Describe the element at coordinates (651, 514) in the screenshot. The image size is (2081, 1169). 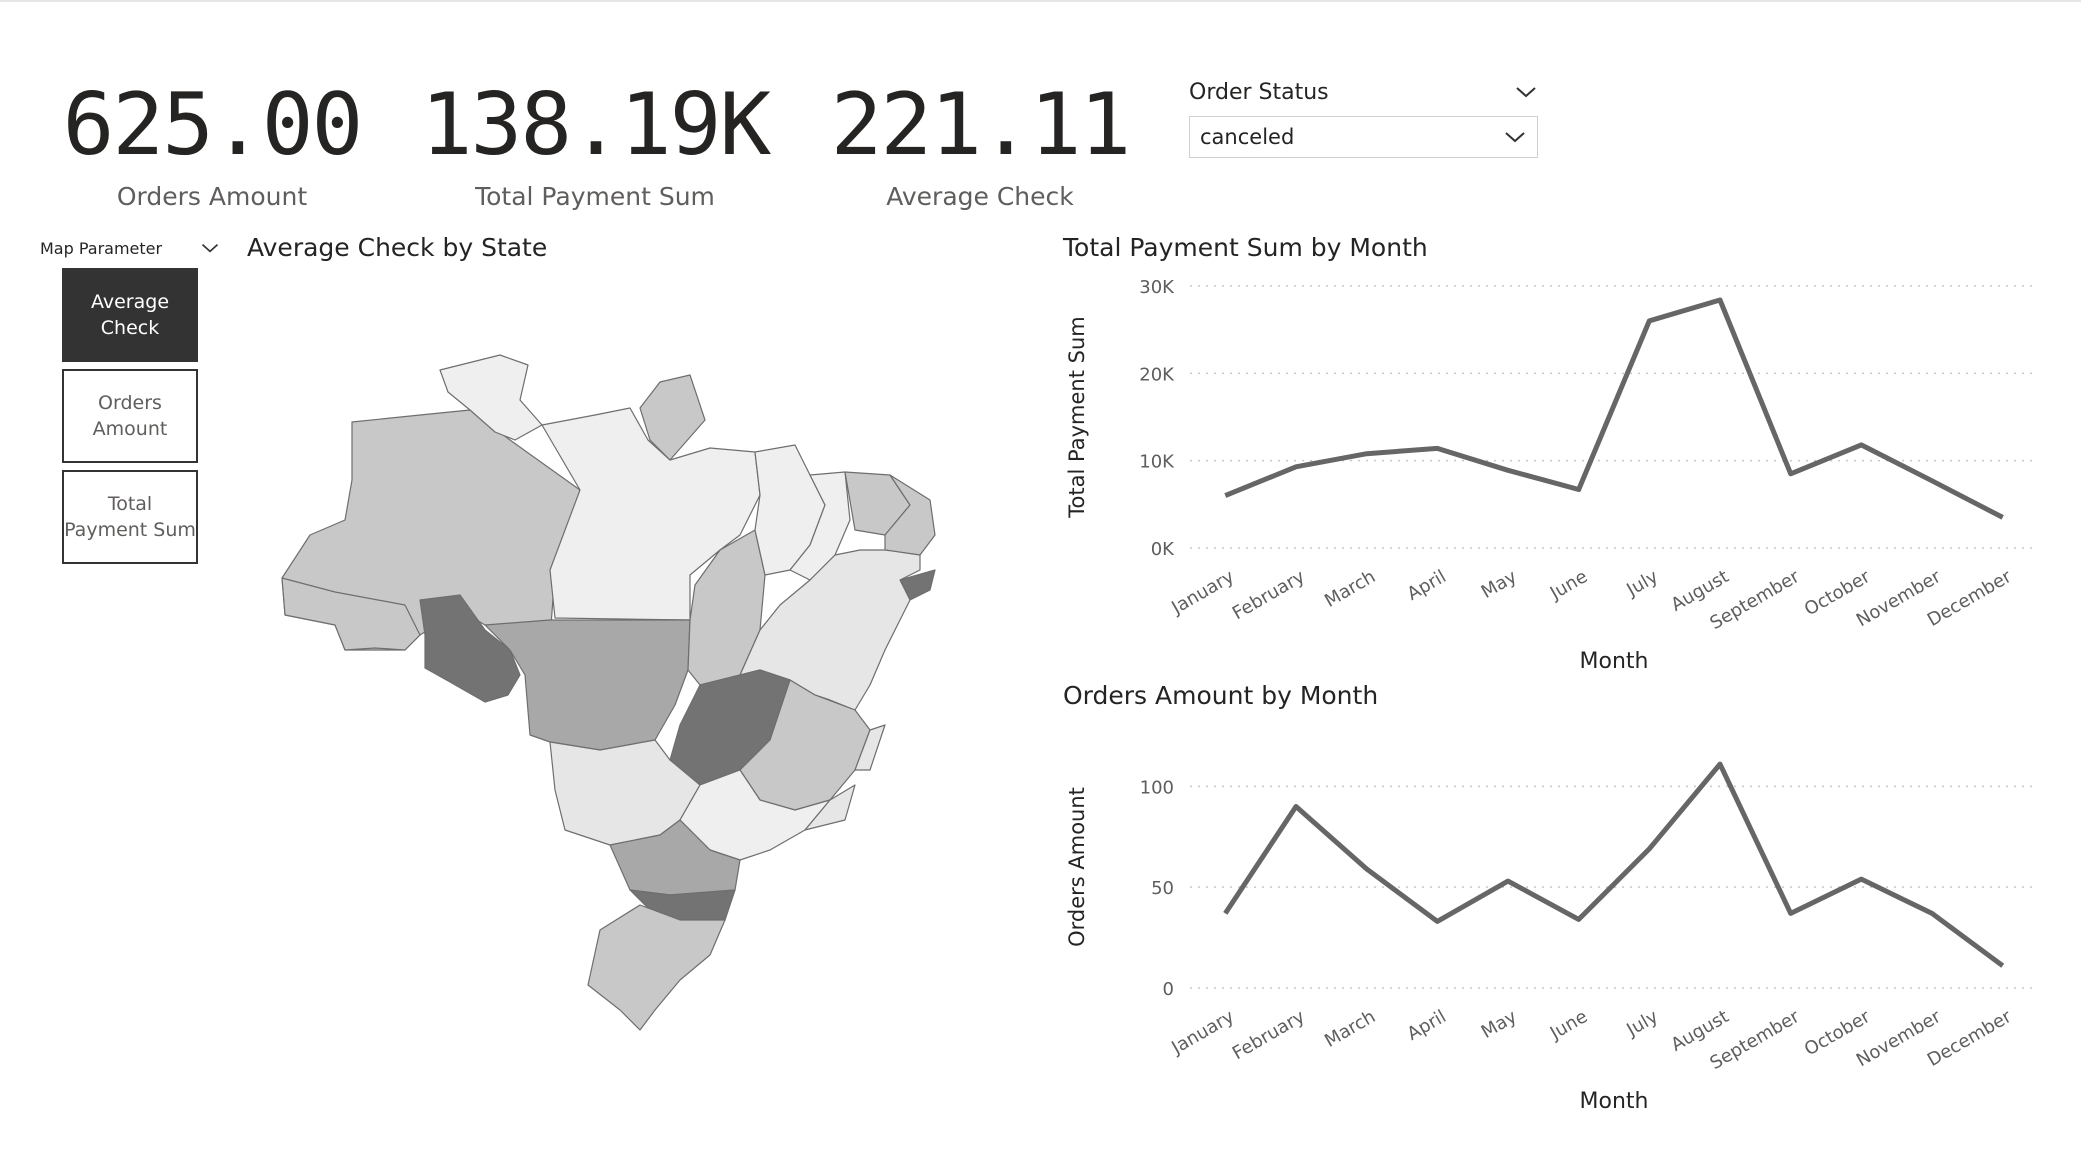
I see `state-region-para` at that location.